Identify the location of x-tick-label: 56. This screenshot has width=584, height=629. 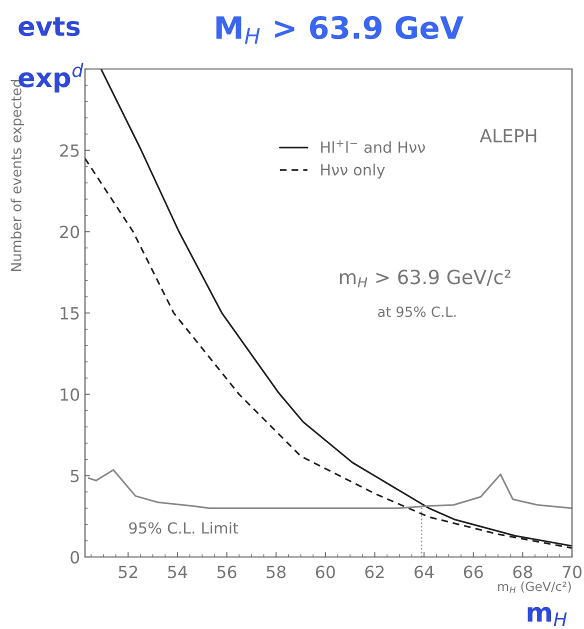
(226, 572).